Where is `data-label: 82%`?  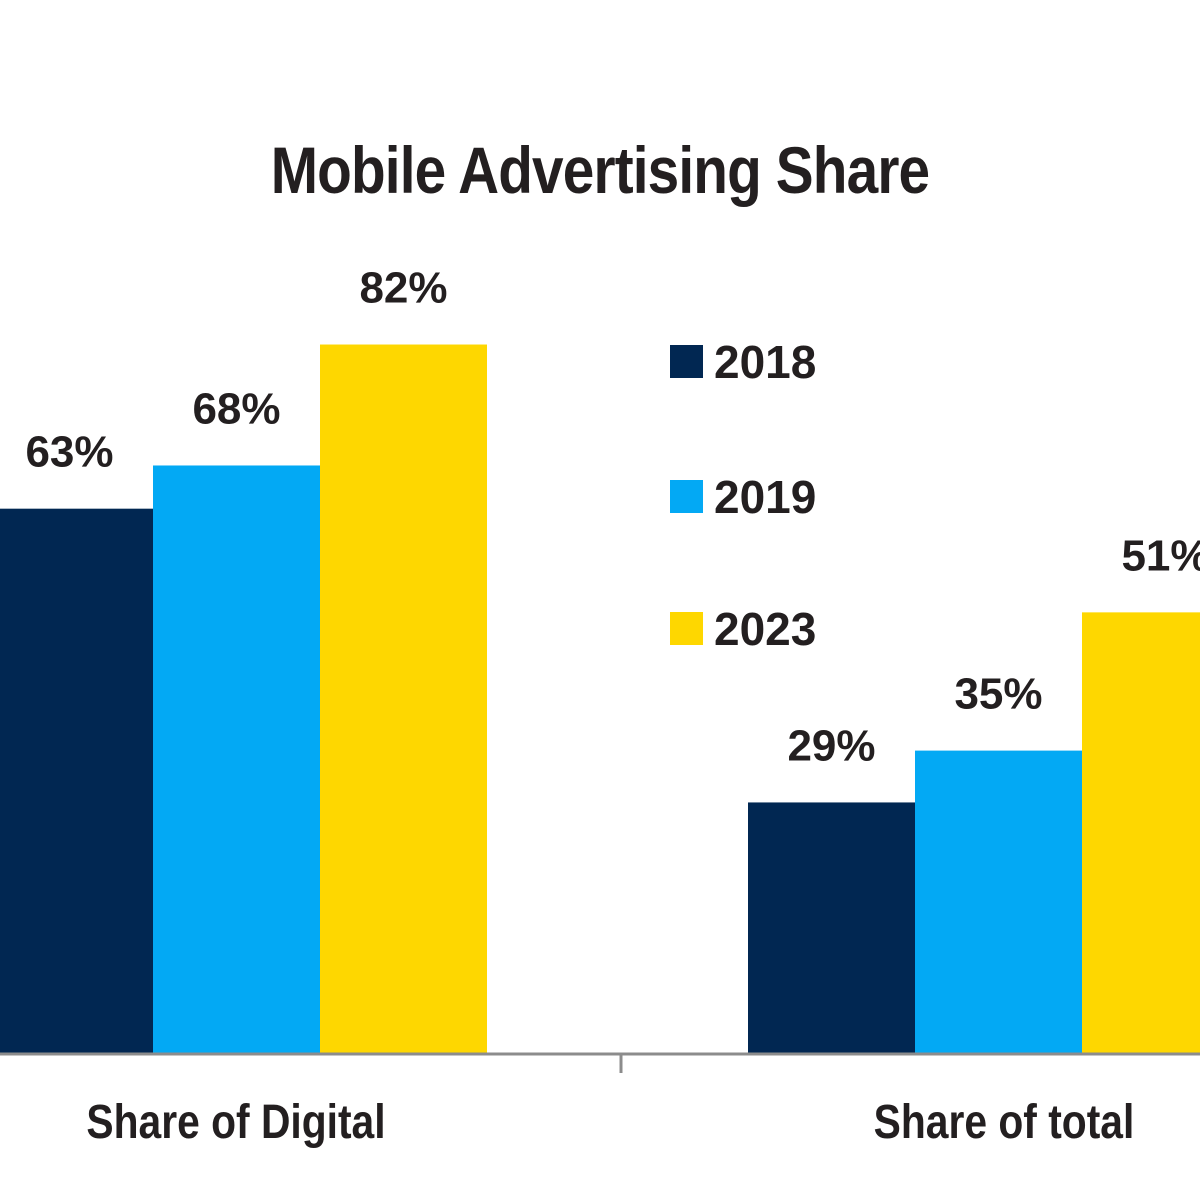
data-label: 82% is located at coordinates (403, 288).